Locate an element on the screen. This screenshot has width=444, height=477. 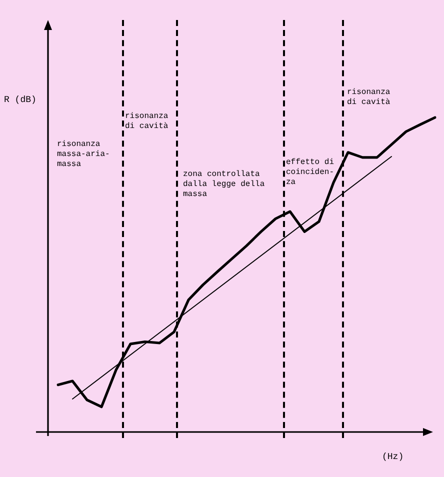
annotation: effetto di coinciden- za is located at coordinates (310, 173).